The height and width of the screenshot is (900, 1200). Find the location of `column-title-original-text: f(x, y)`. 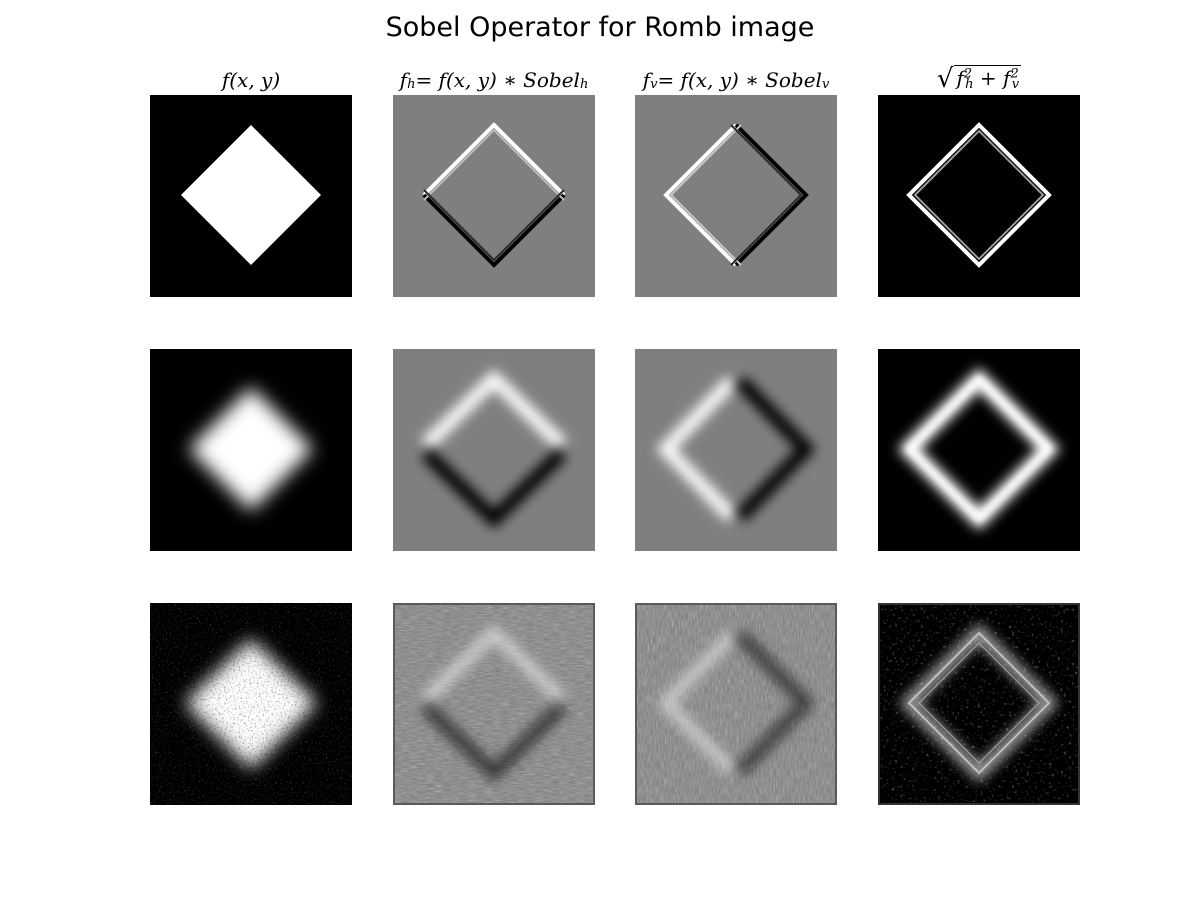

column-title-original-text: f(x, y) is located at coordinates (251, 80).